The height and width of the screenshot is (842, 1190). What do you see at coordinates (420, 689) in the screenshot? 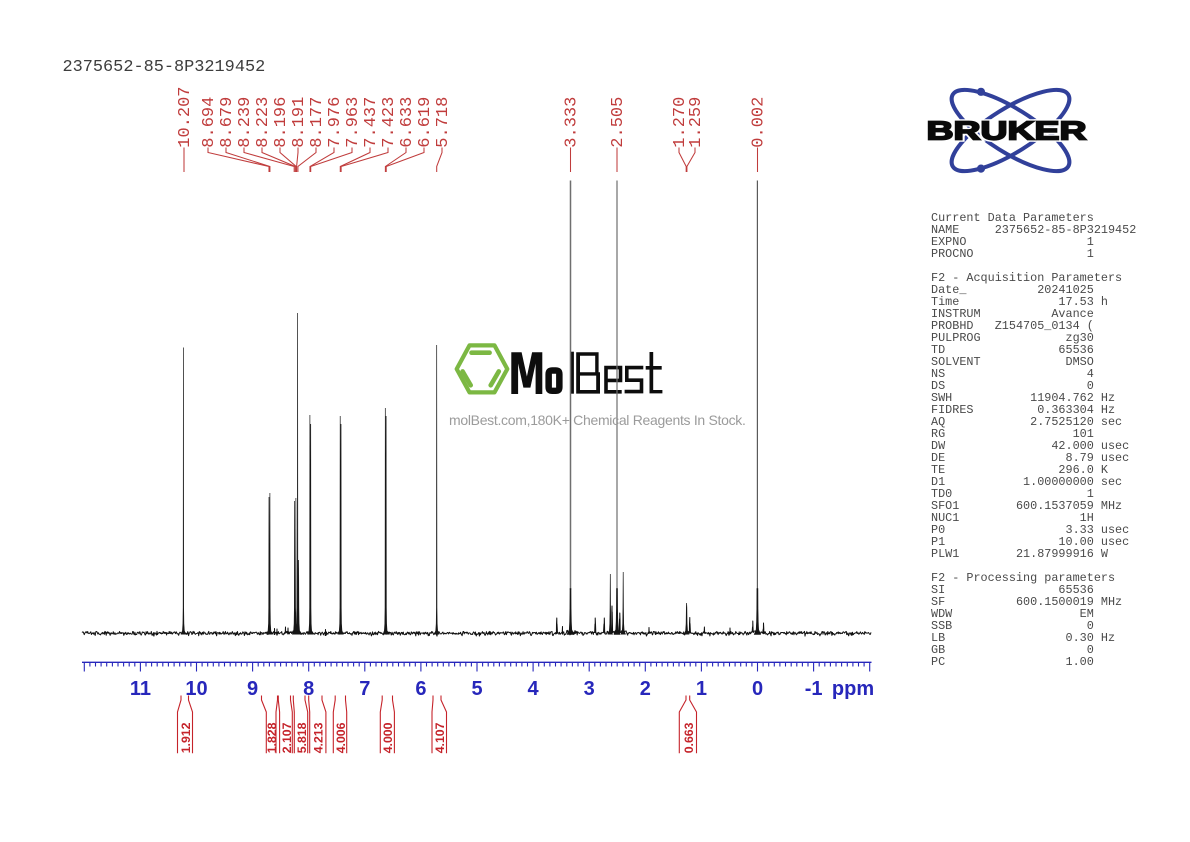
I see `svg-text: 6` at bounding box center [420, 689].